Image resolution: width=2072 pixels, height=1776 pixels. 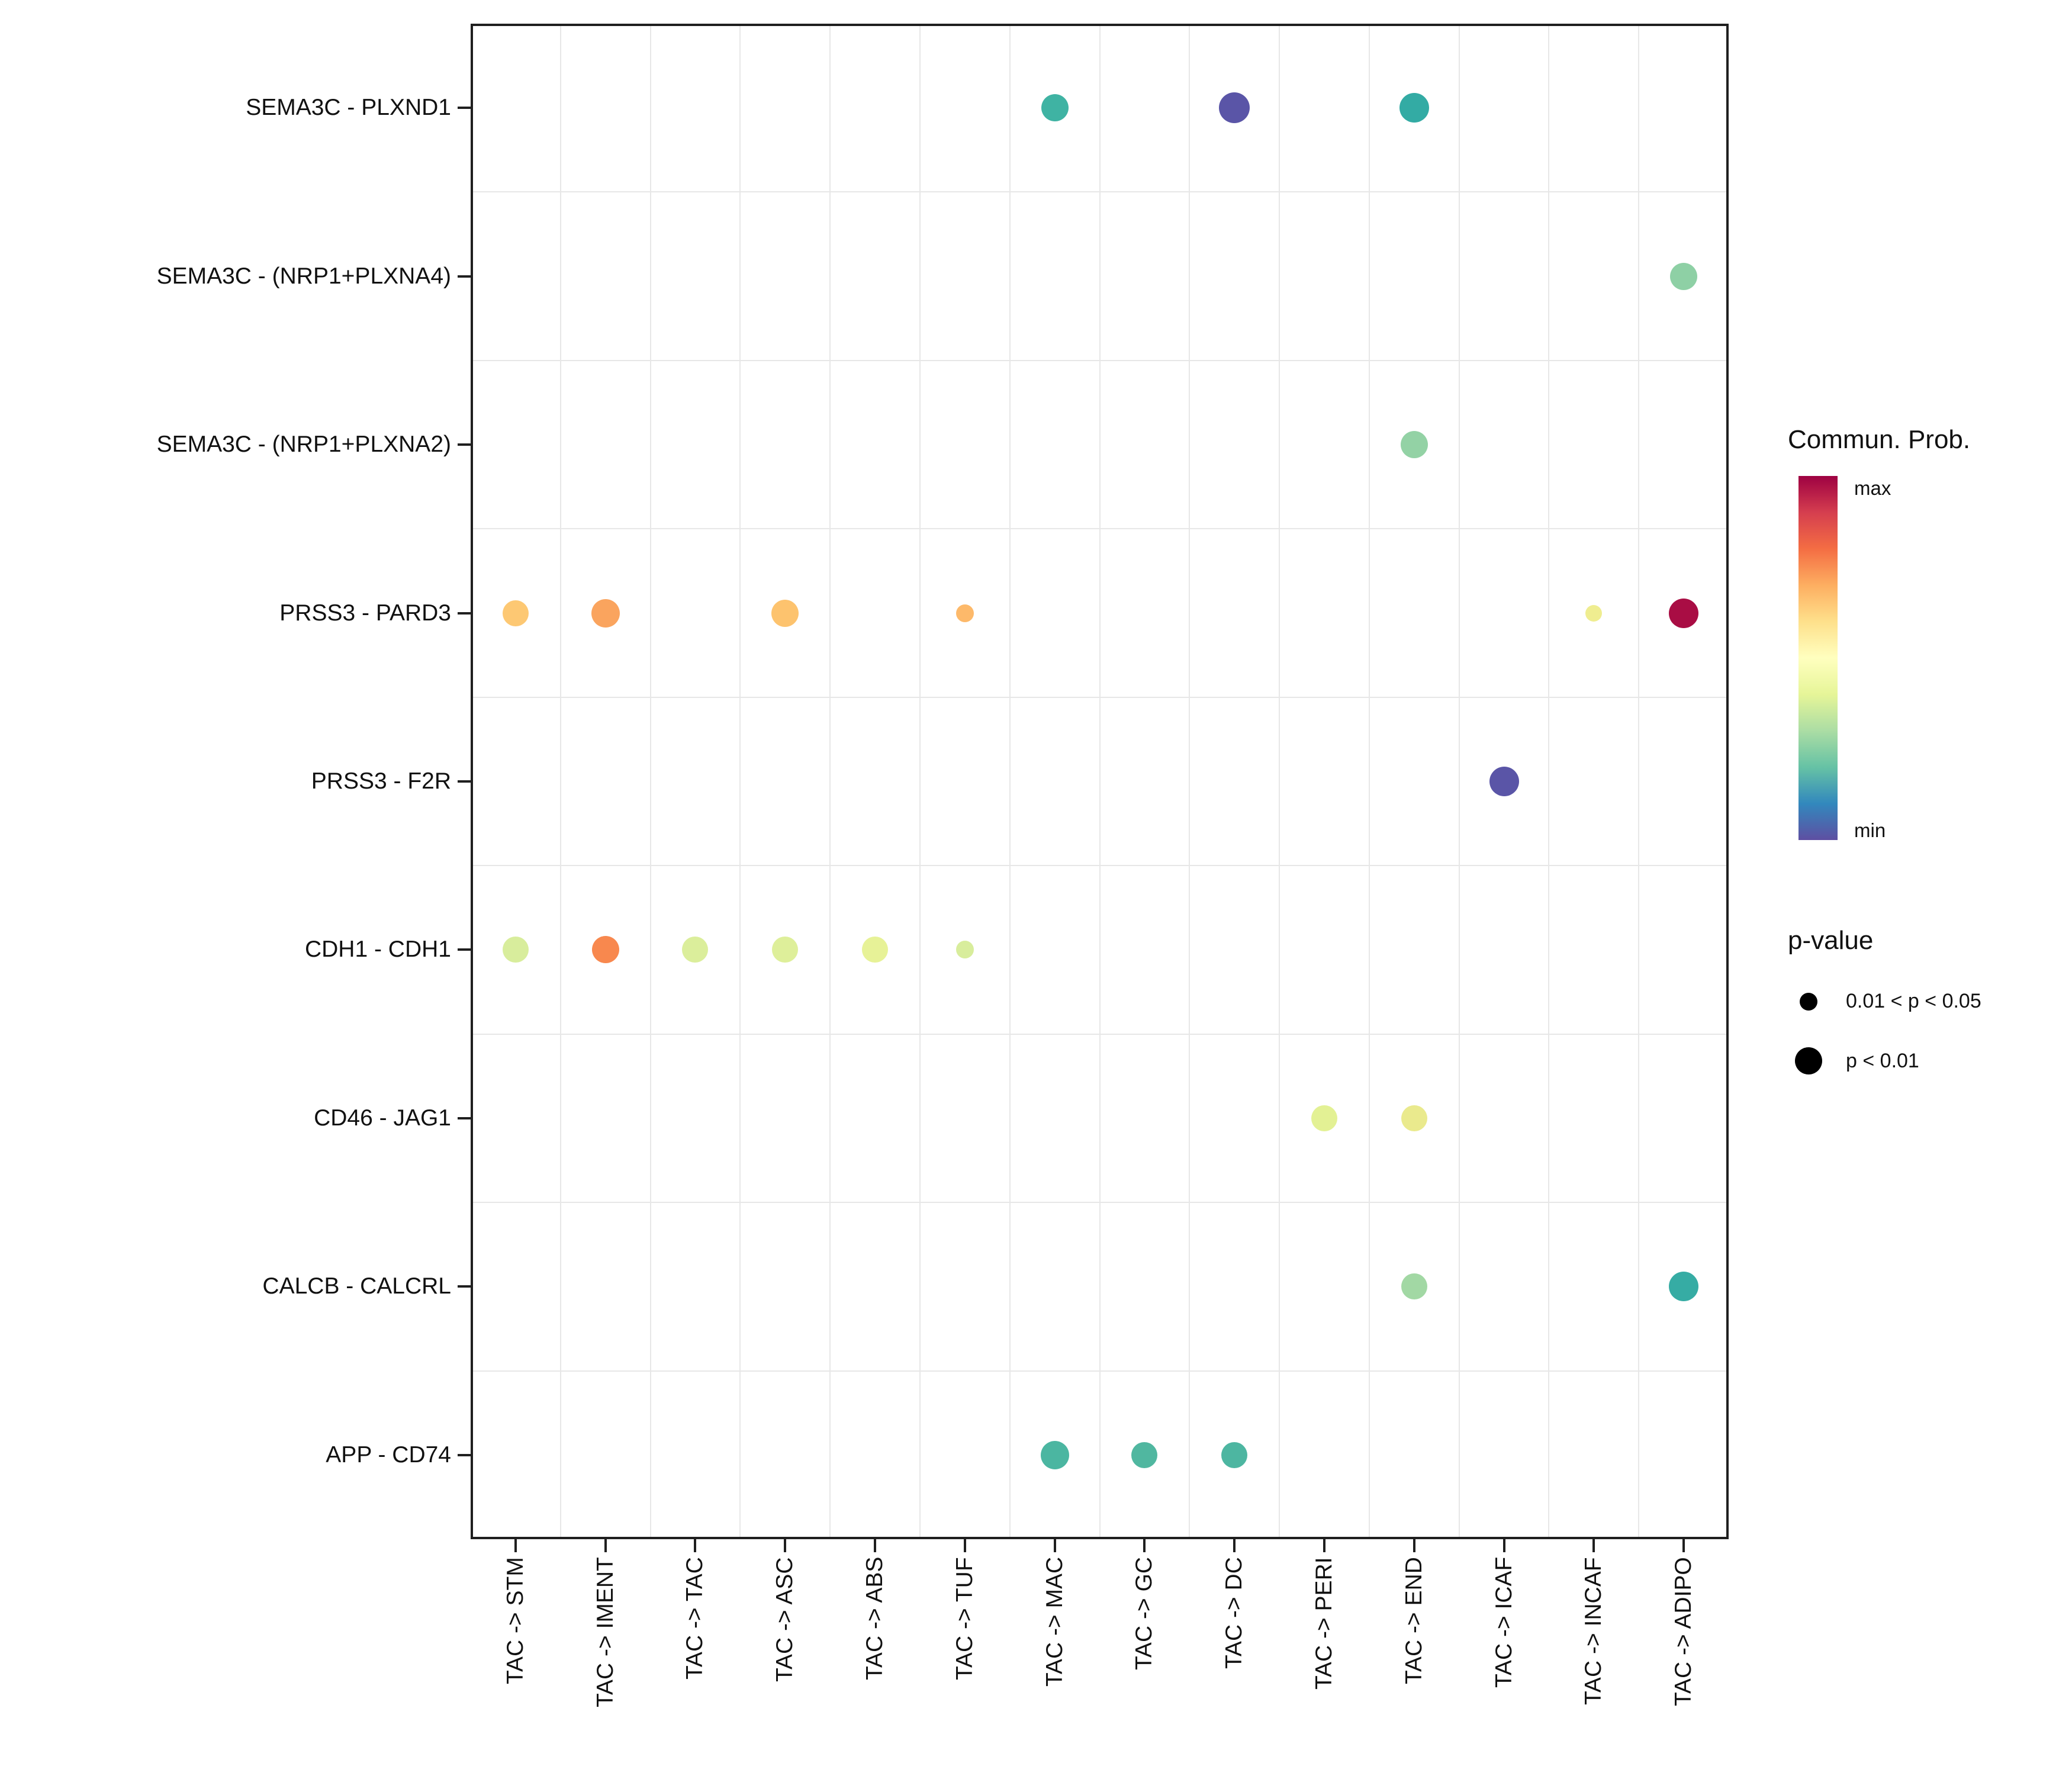 I want to click on pvalue-legend-entry: p < 0.01, so click(x=1927, y=1060).